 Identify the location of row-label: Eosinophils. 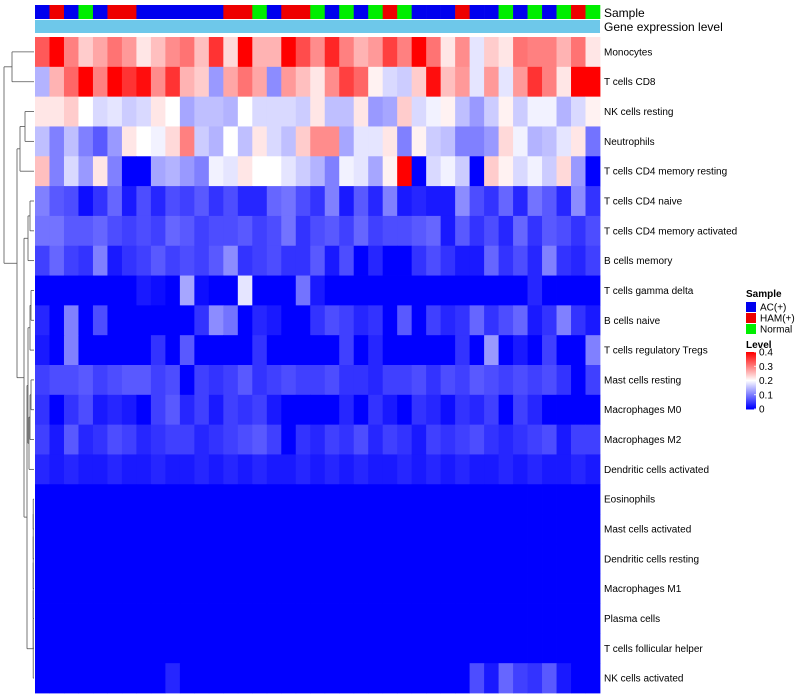
(629, 500).